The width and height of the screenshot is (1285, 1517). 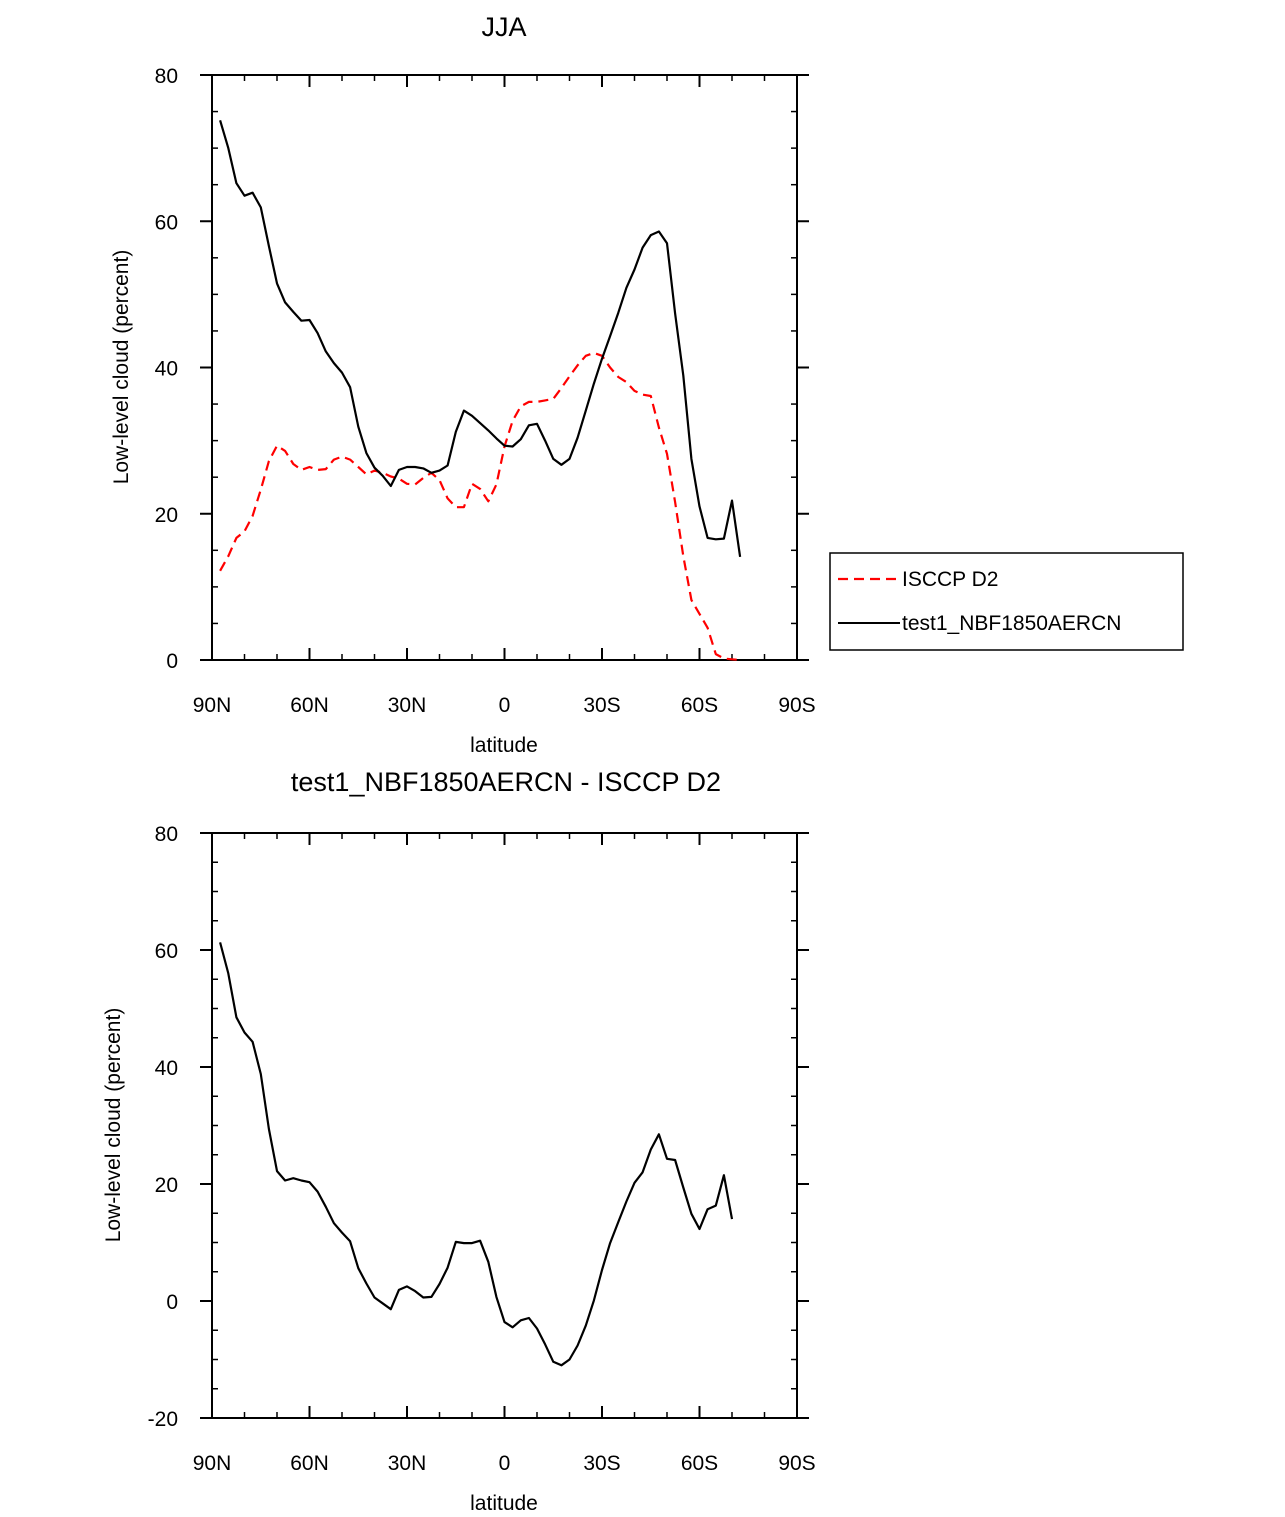 What do you see at coordinates (503, 27) in the screenshot?
I see `chart-title: JJA` at bounding box center [503, 27].